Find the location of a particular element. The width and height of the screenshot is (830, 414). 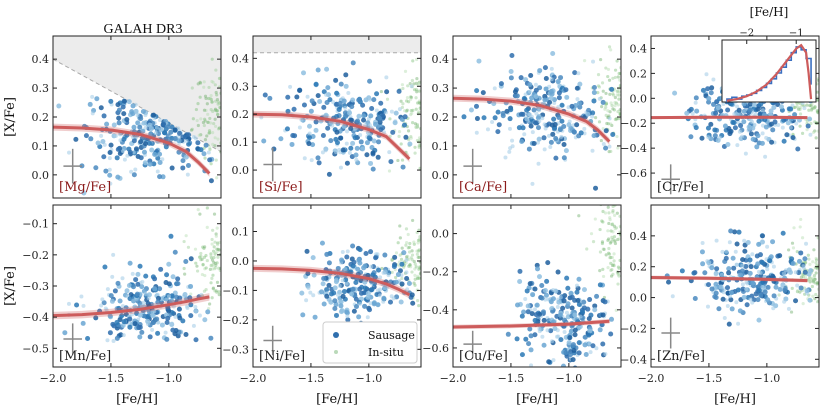

ytick-label: 0.0 is located at coordinates (241, 170).